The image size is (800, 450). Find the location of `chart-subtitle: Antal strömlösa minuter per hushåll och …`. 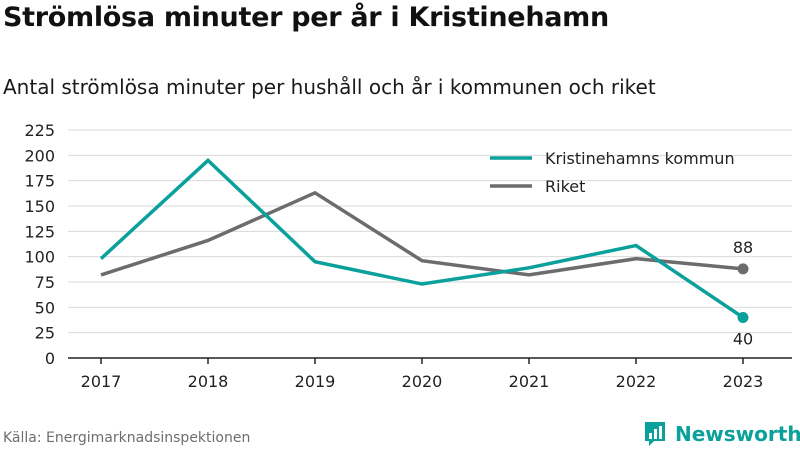

chart-subtitle: Antal strömlösa minuter per hushåll och … is located at coordinates (329, 87).